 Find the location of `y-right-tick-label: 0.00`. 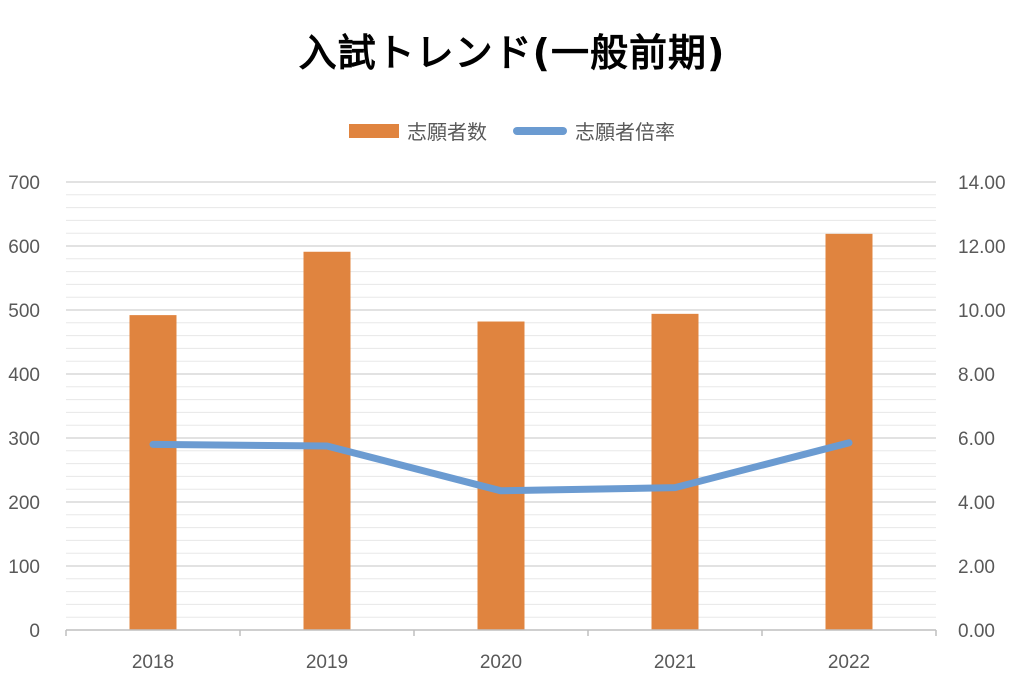

y-right-tick-label: 0.00 is located at coordinates (976, 631).